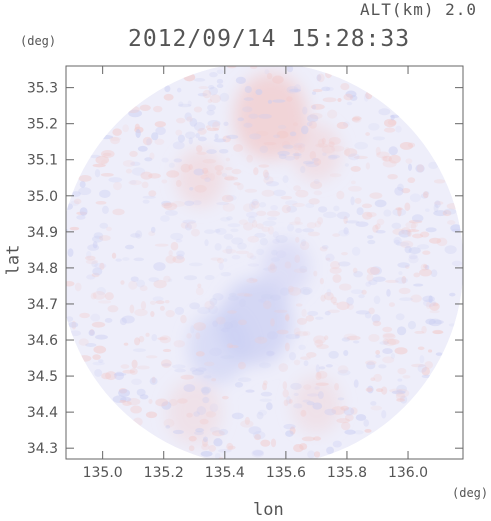 The image size is (491, 521). I want to click on y-tick-label: 34.8, so click(42, 269).